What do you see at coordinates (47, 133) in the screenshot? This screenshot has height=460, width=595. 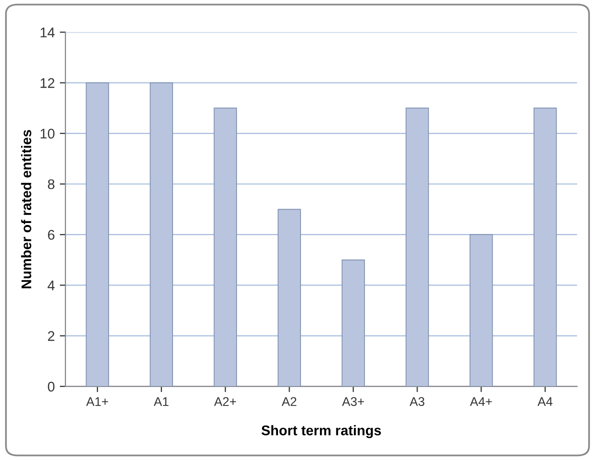 I see `y-tick-label: 10` at bounding box center [47, 133].